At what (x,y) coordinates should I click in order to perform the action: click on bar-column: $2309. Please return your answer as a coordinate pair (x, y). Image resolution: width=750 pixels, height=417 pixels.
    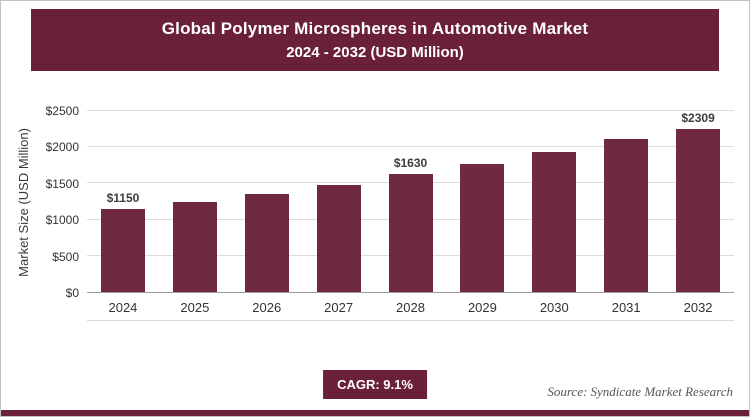
    Looking at the image, I should click on (698, 201).